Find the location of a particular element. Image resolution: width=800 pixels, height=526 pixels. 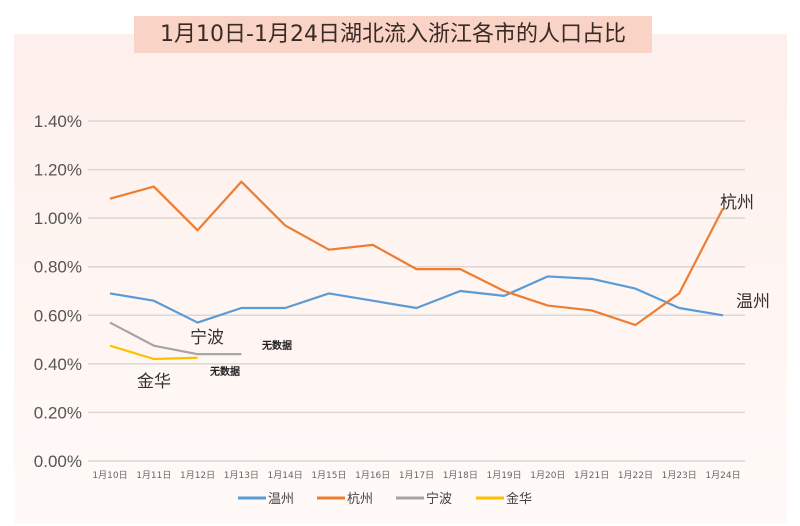

y-tick-label: 1.00% is located at coordinates (58, 218).